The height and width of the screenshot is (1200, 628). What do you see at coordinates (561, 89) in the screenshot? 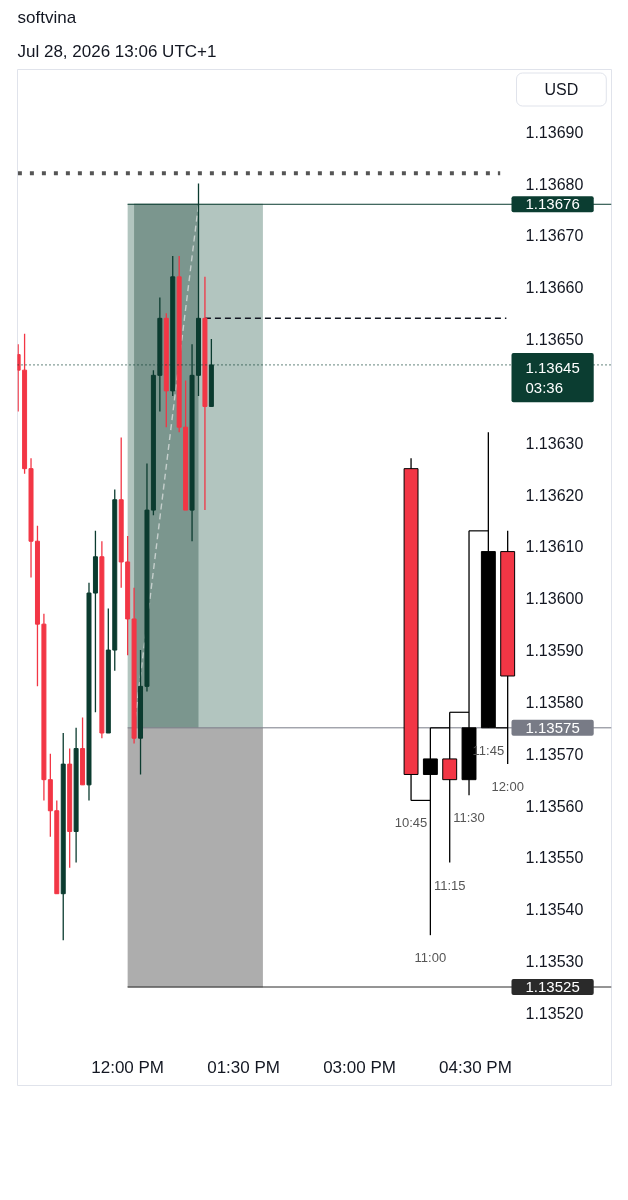
I see `y-axis-title: USD` at bounding box center [561, 89].